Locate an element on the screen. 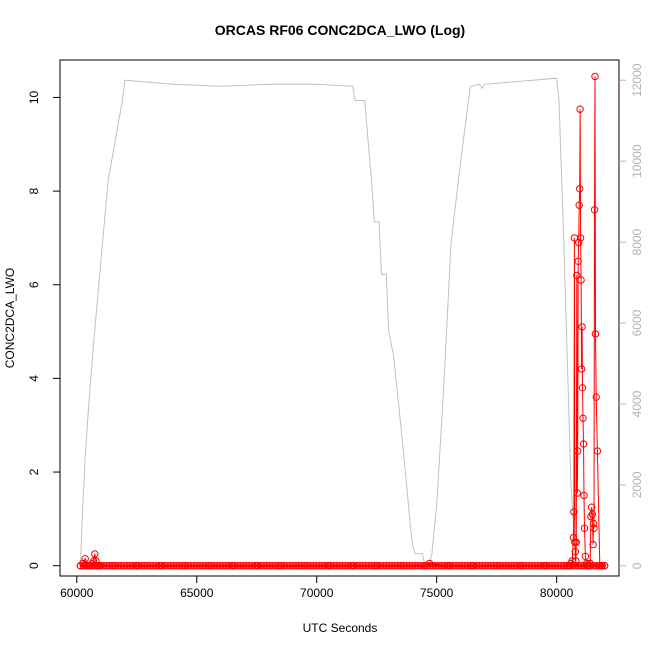 Image resolution: width=650 pixels, height=650 pixels. y2-tick-label: 4000 is located at coordinates (637, 403).